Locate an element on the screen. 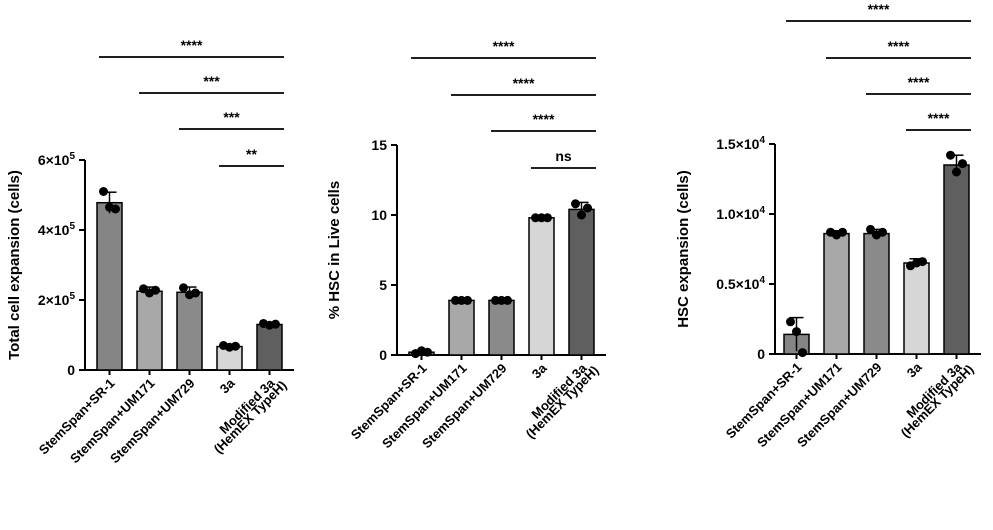 The width and height of the screenshot is (993, 530). y-tick-label: 15 is located at coordinates (379, 145).